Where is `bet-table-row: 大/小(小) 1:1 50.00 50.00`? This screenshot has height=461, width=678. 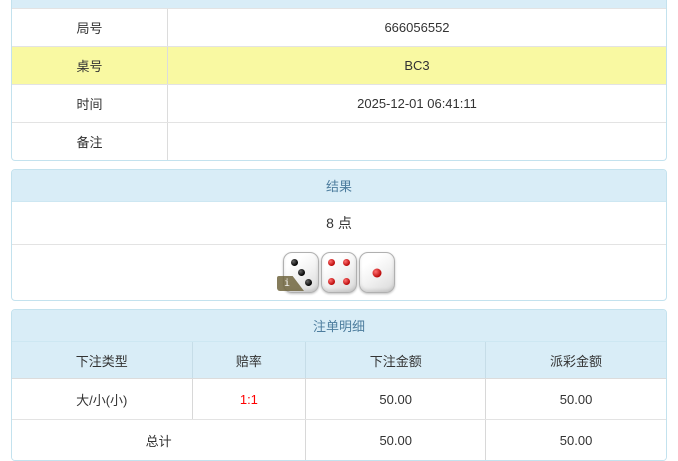
bet-table-row: 大/小(小) 1:1 50.00 50.00 is located at coordinates (339, 399).